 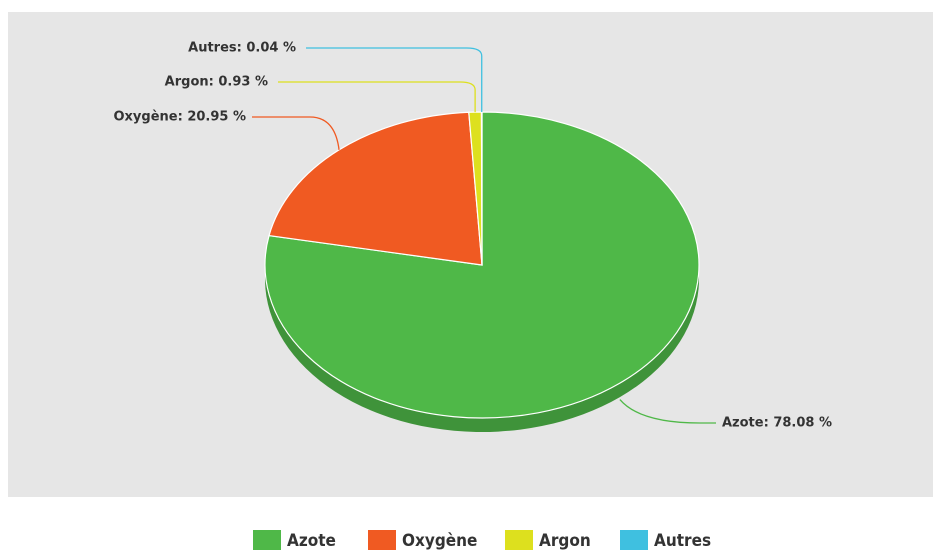 What do you see at coordinates (311, 541) in the screenshot?
I see `legend-label: Azote` at bounding box center [311, 541].